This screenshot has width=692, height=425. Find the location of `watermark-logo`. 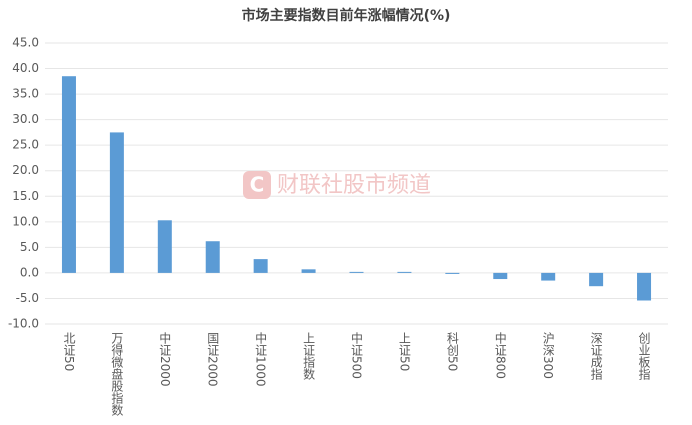

watermark-logo is located at coordinates (257, 185).